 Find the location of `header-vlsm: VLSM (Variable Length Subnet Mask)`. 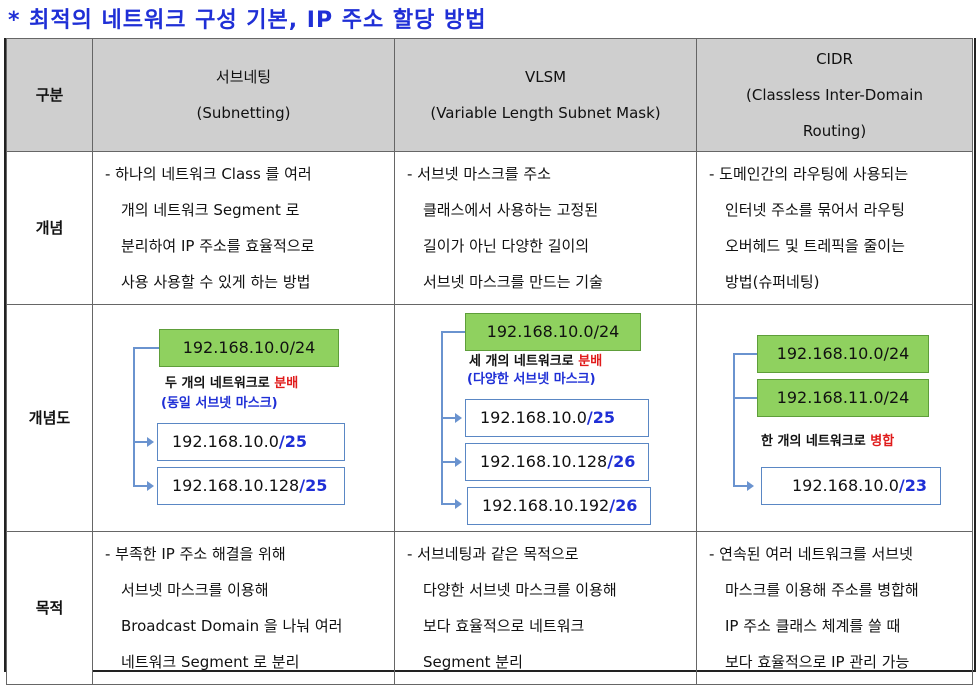

header-vlsm: VLSM (Variable Length Subnet Mask) is located at coordinates (545, 95).